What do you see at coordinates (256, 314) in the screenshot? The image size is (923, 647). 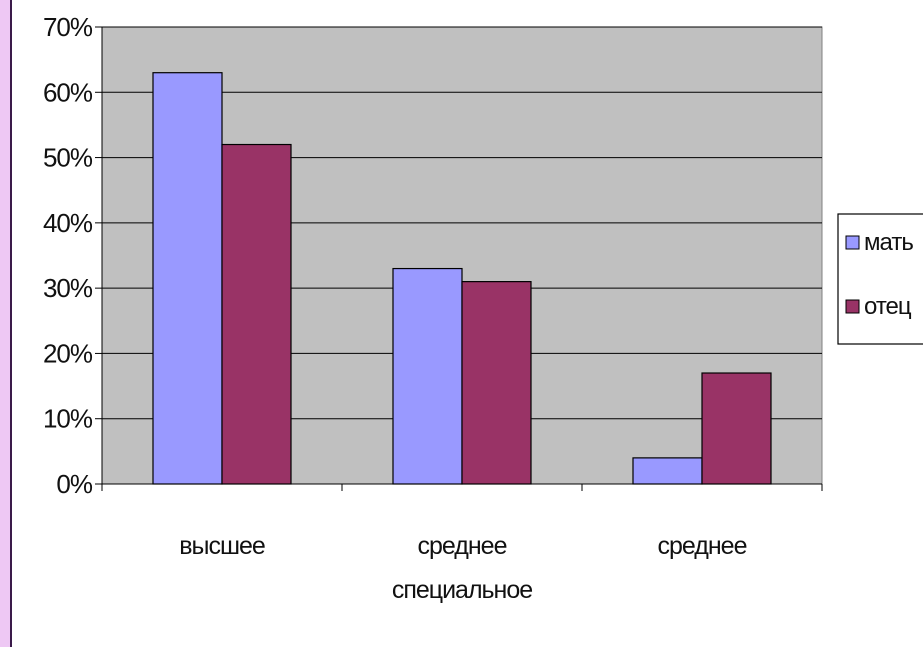 I see `bar-отец-0` at bounding box center [256, 314].